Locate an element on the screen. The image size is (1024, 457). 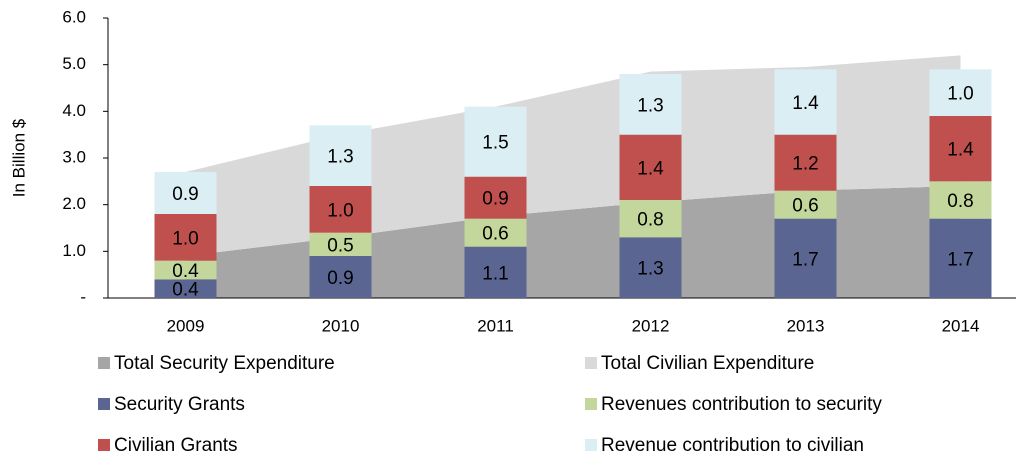
y-tick-label: 1.0 is located at coordinates (74, 250).